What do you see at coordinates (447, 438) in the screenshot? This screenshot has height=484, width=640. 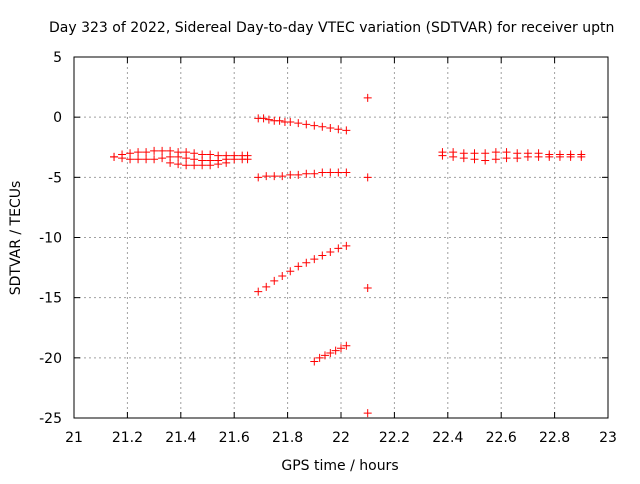 I see `x-tick-label: 22.4` at bounding box center [447, 438].